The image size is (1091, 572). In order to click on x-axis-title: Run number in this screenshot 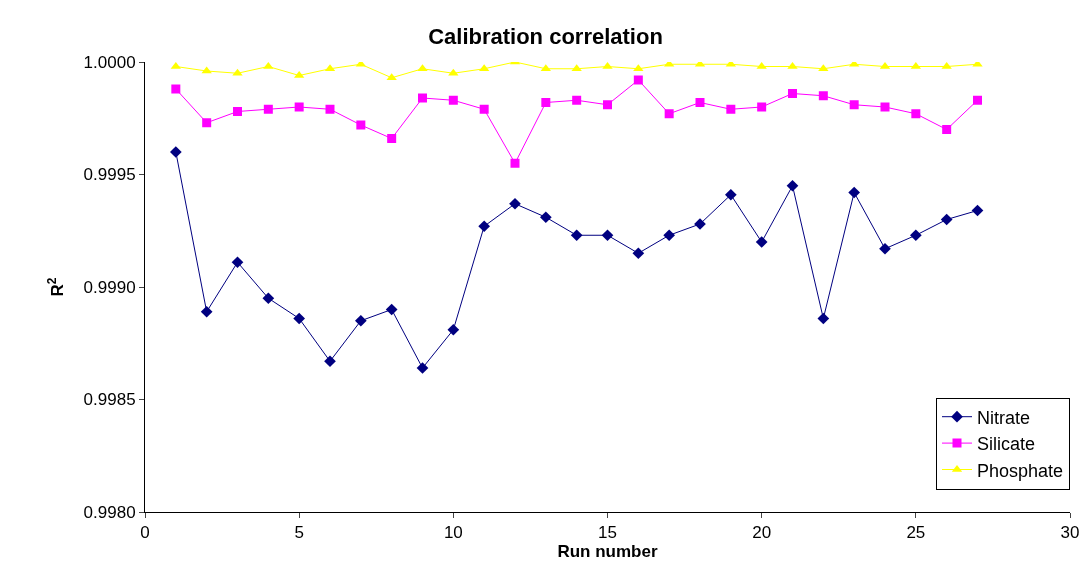, I will do `click(607, 552)`.